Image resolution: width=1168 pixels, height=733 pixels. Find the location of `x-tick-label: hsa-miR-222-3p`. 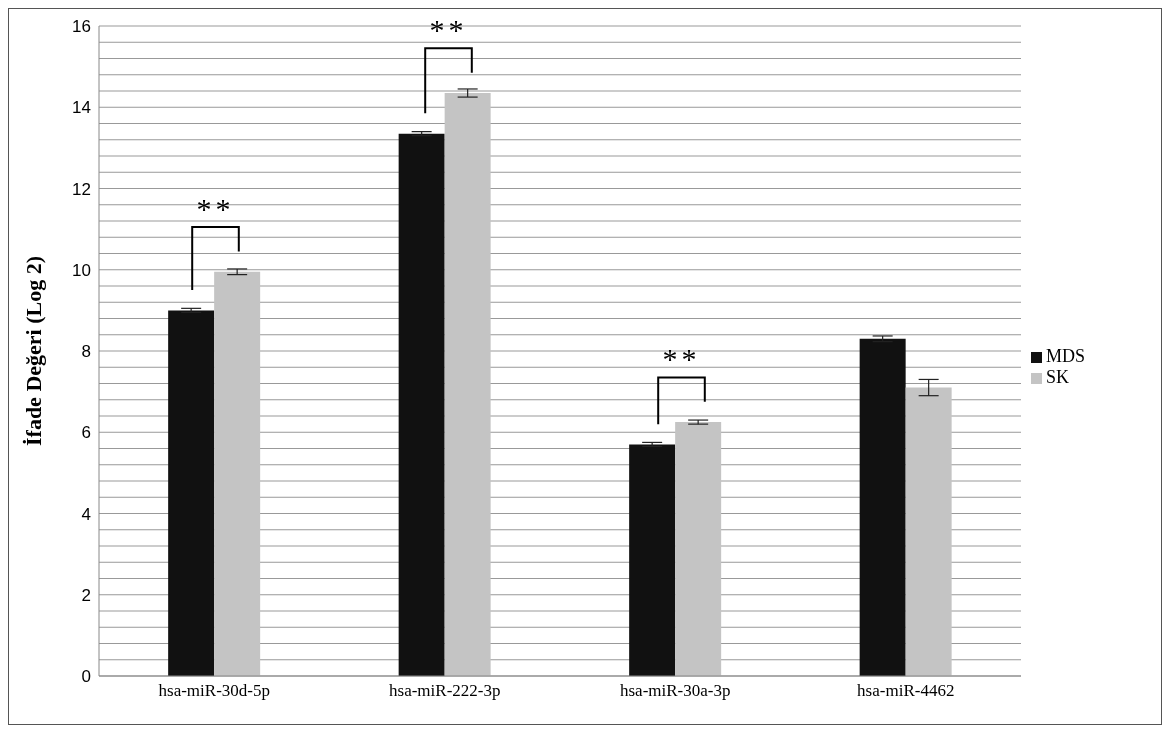

x-tick-label: hsa-miR-222-3p is located at coordinates (445, 691).